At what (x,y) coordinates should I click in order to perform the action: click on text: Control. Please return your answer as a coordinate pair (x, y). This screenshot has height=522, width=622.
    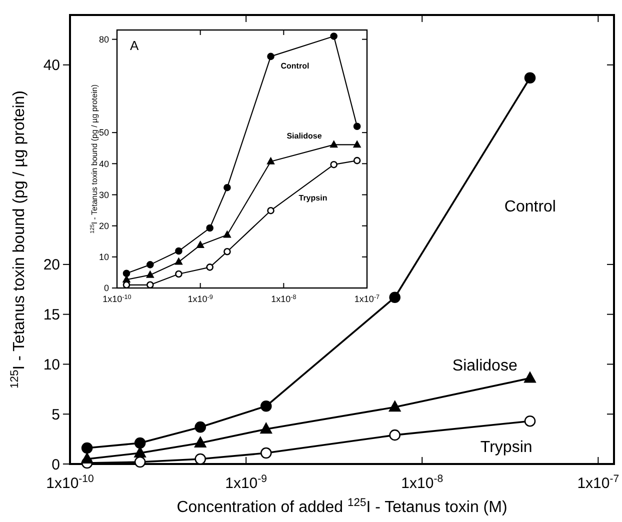
    Looking at the image, I should click on (530, 207).